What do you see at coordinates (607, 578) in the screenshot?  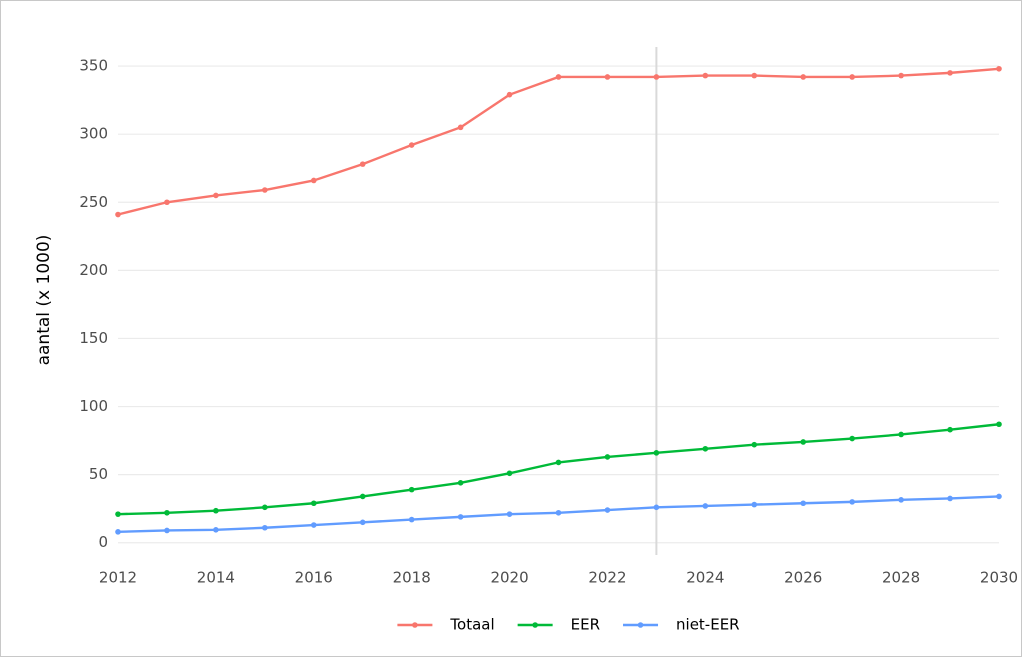 I see `x-tick-label: 2022` at bounding box center [607, 578].